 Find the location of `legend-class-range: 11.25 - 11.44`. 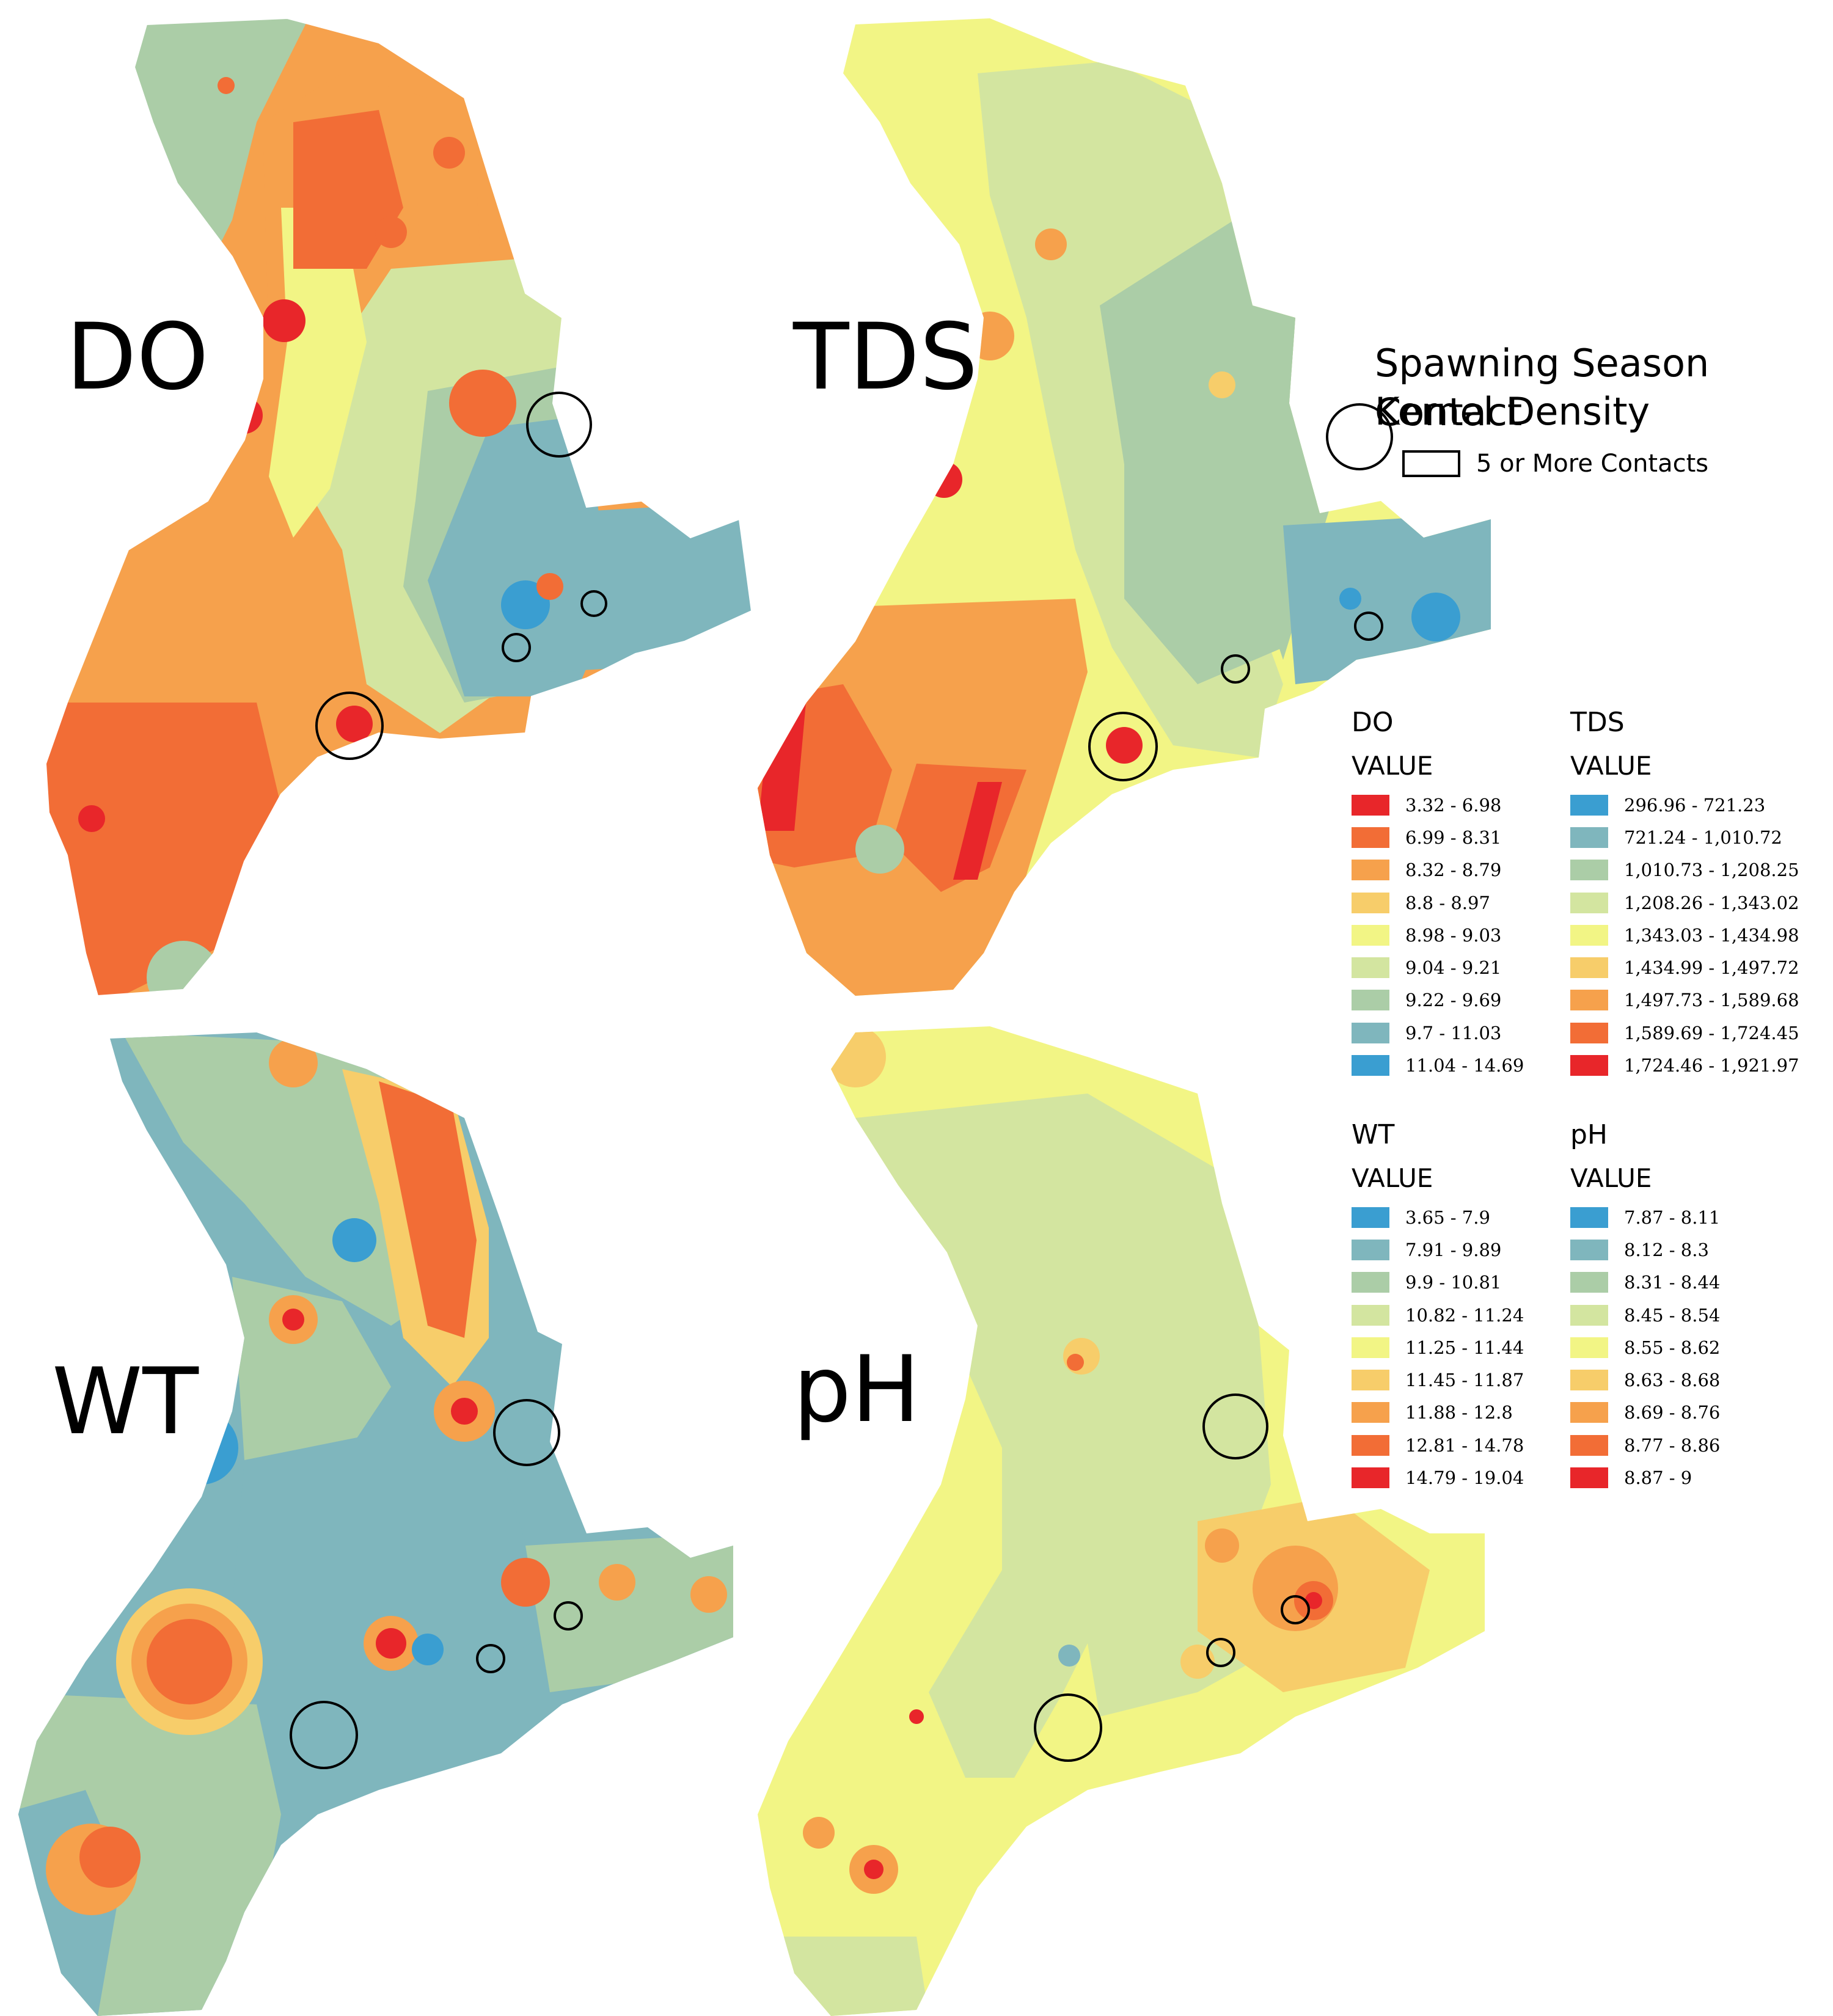

legend-class-range: 11.25 - 11.44 is located at coordinates (1464, 1347).